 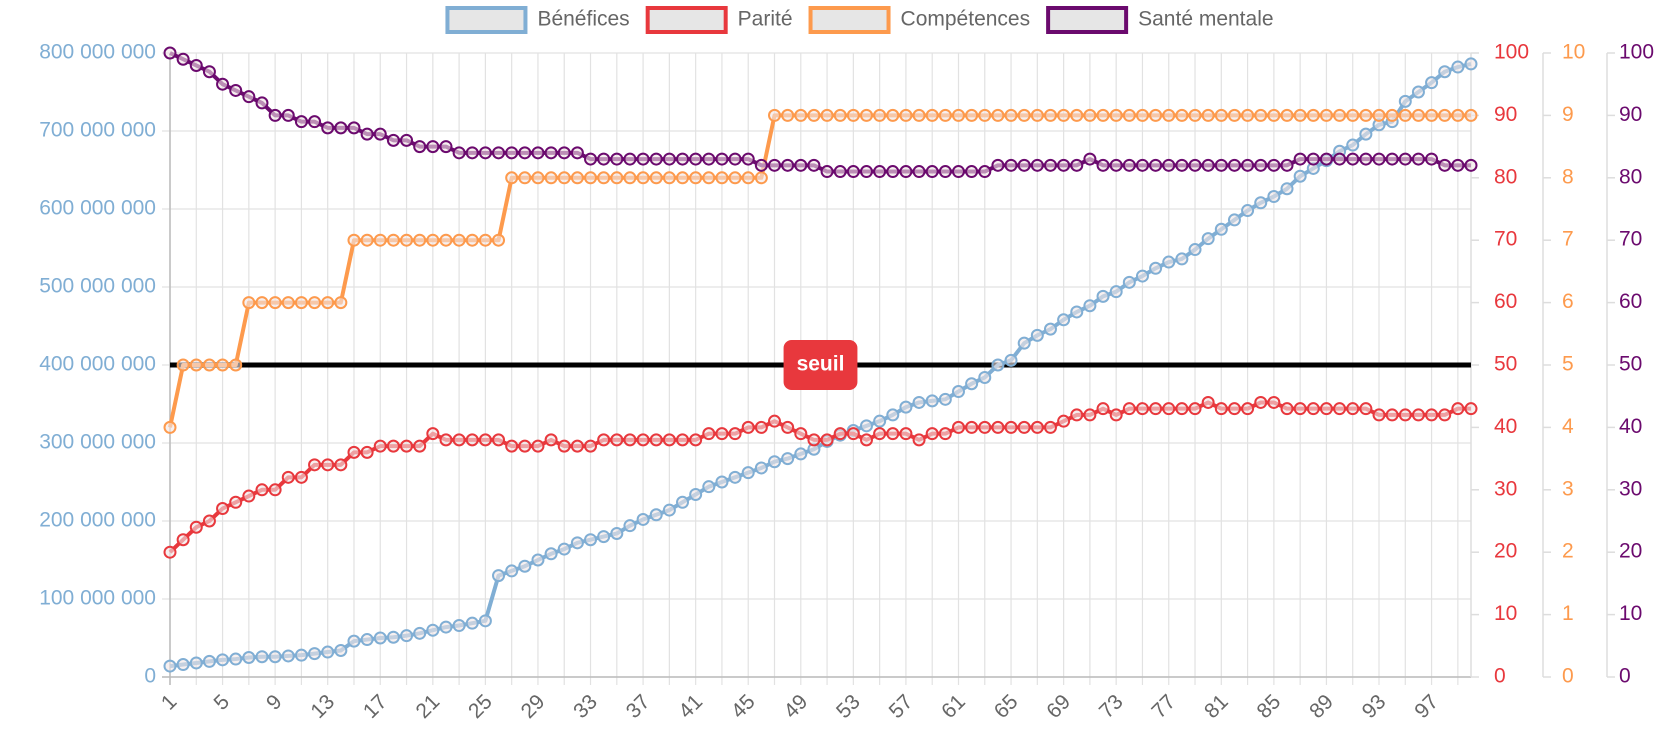 I want to click on y3-tick-label: 6, so click(x=1568, y=301).